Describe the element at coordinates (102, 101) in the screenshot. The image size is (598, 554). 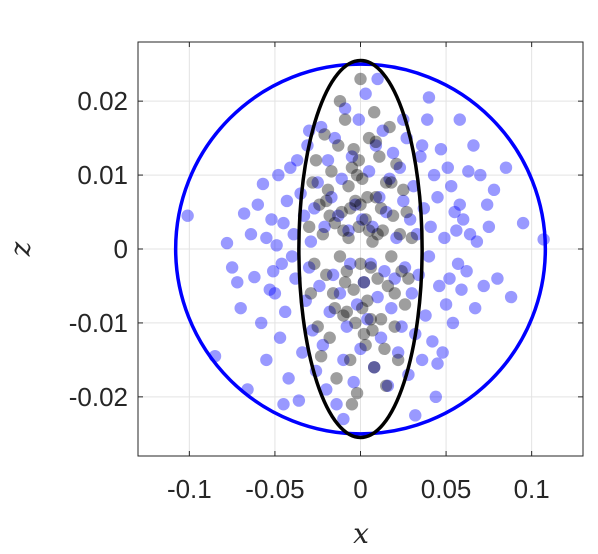
I see `y-tick-label: 0.02` at that location.